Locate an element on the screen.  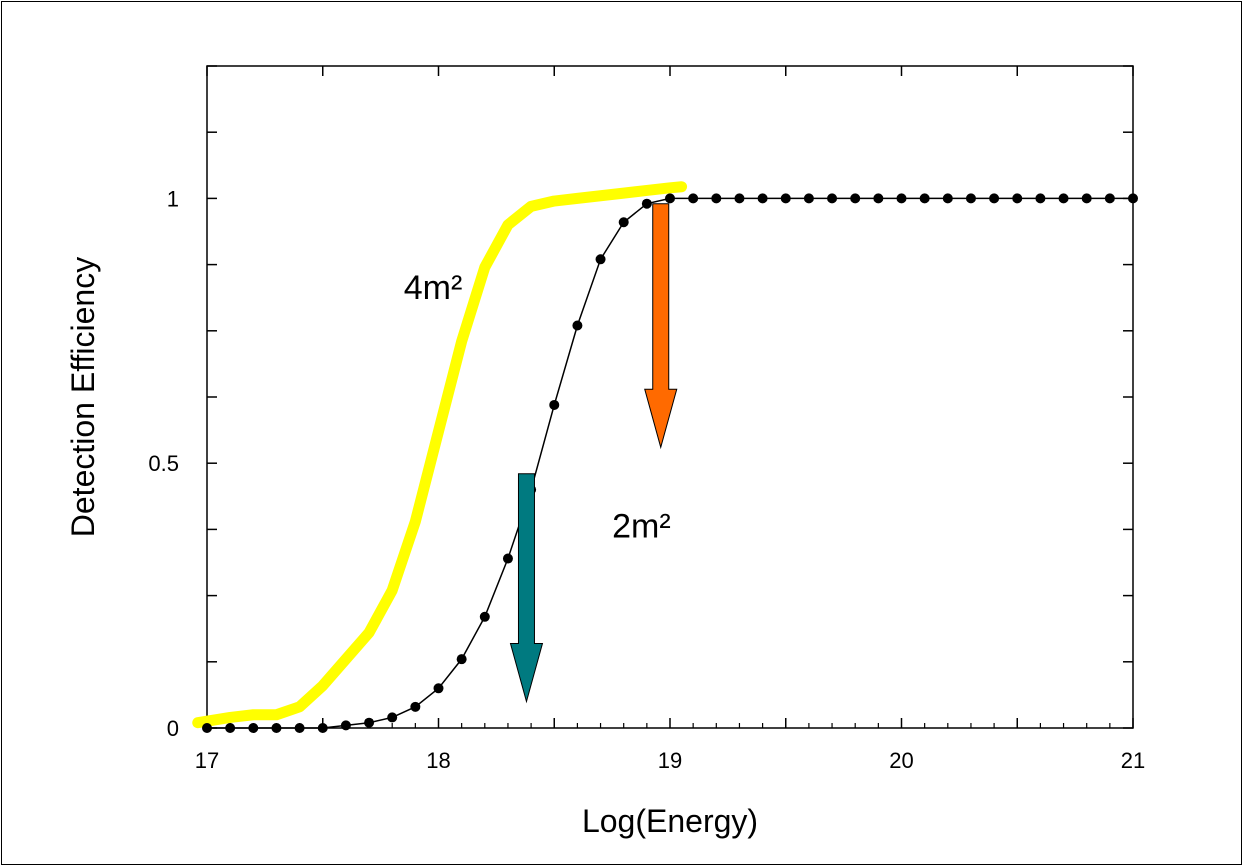
x-tick-label: 19 is located at coordinates (670, 760).